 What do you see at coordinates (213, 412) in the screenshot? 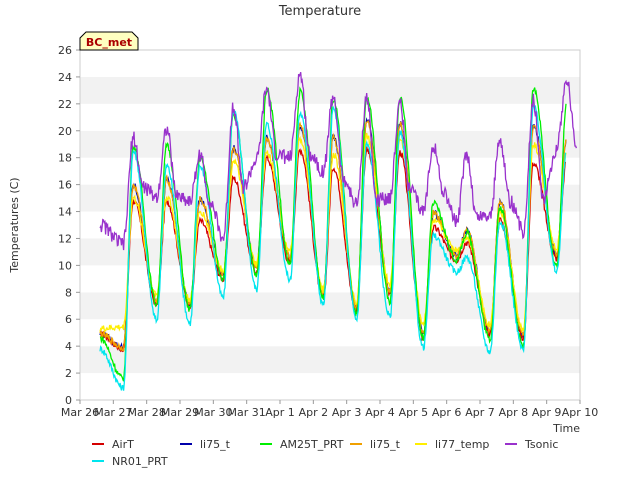
I see `x-tick-label: Mar 30` at bounding box center [213, 412].